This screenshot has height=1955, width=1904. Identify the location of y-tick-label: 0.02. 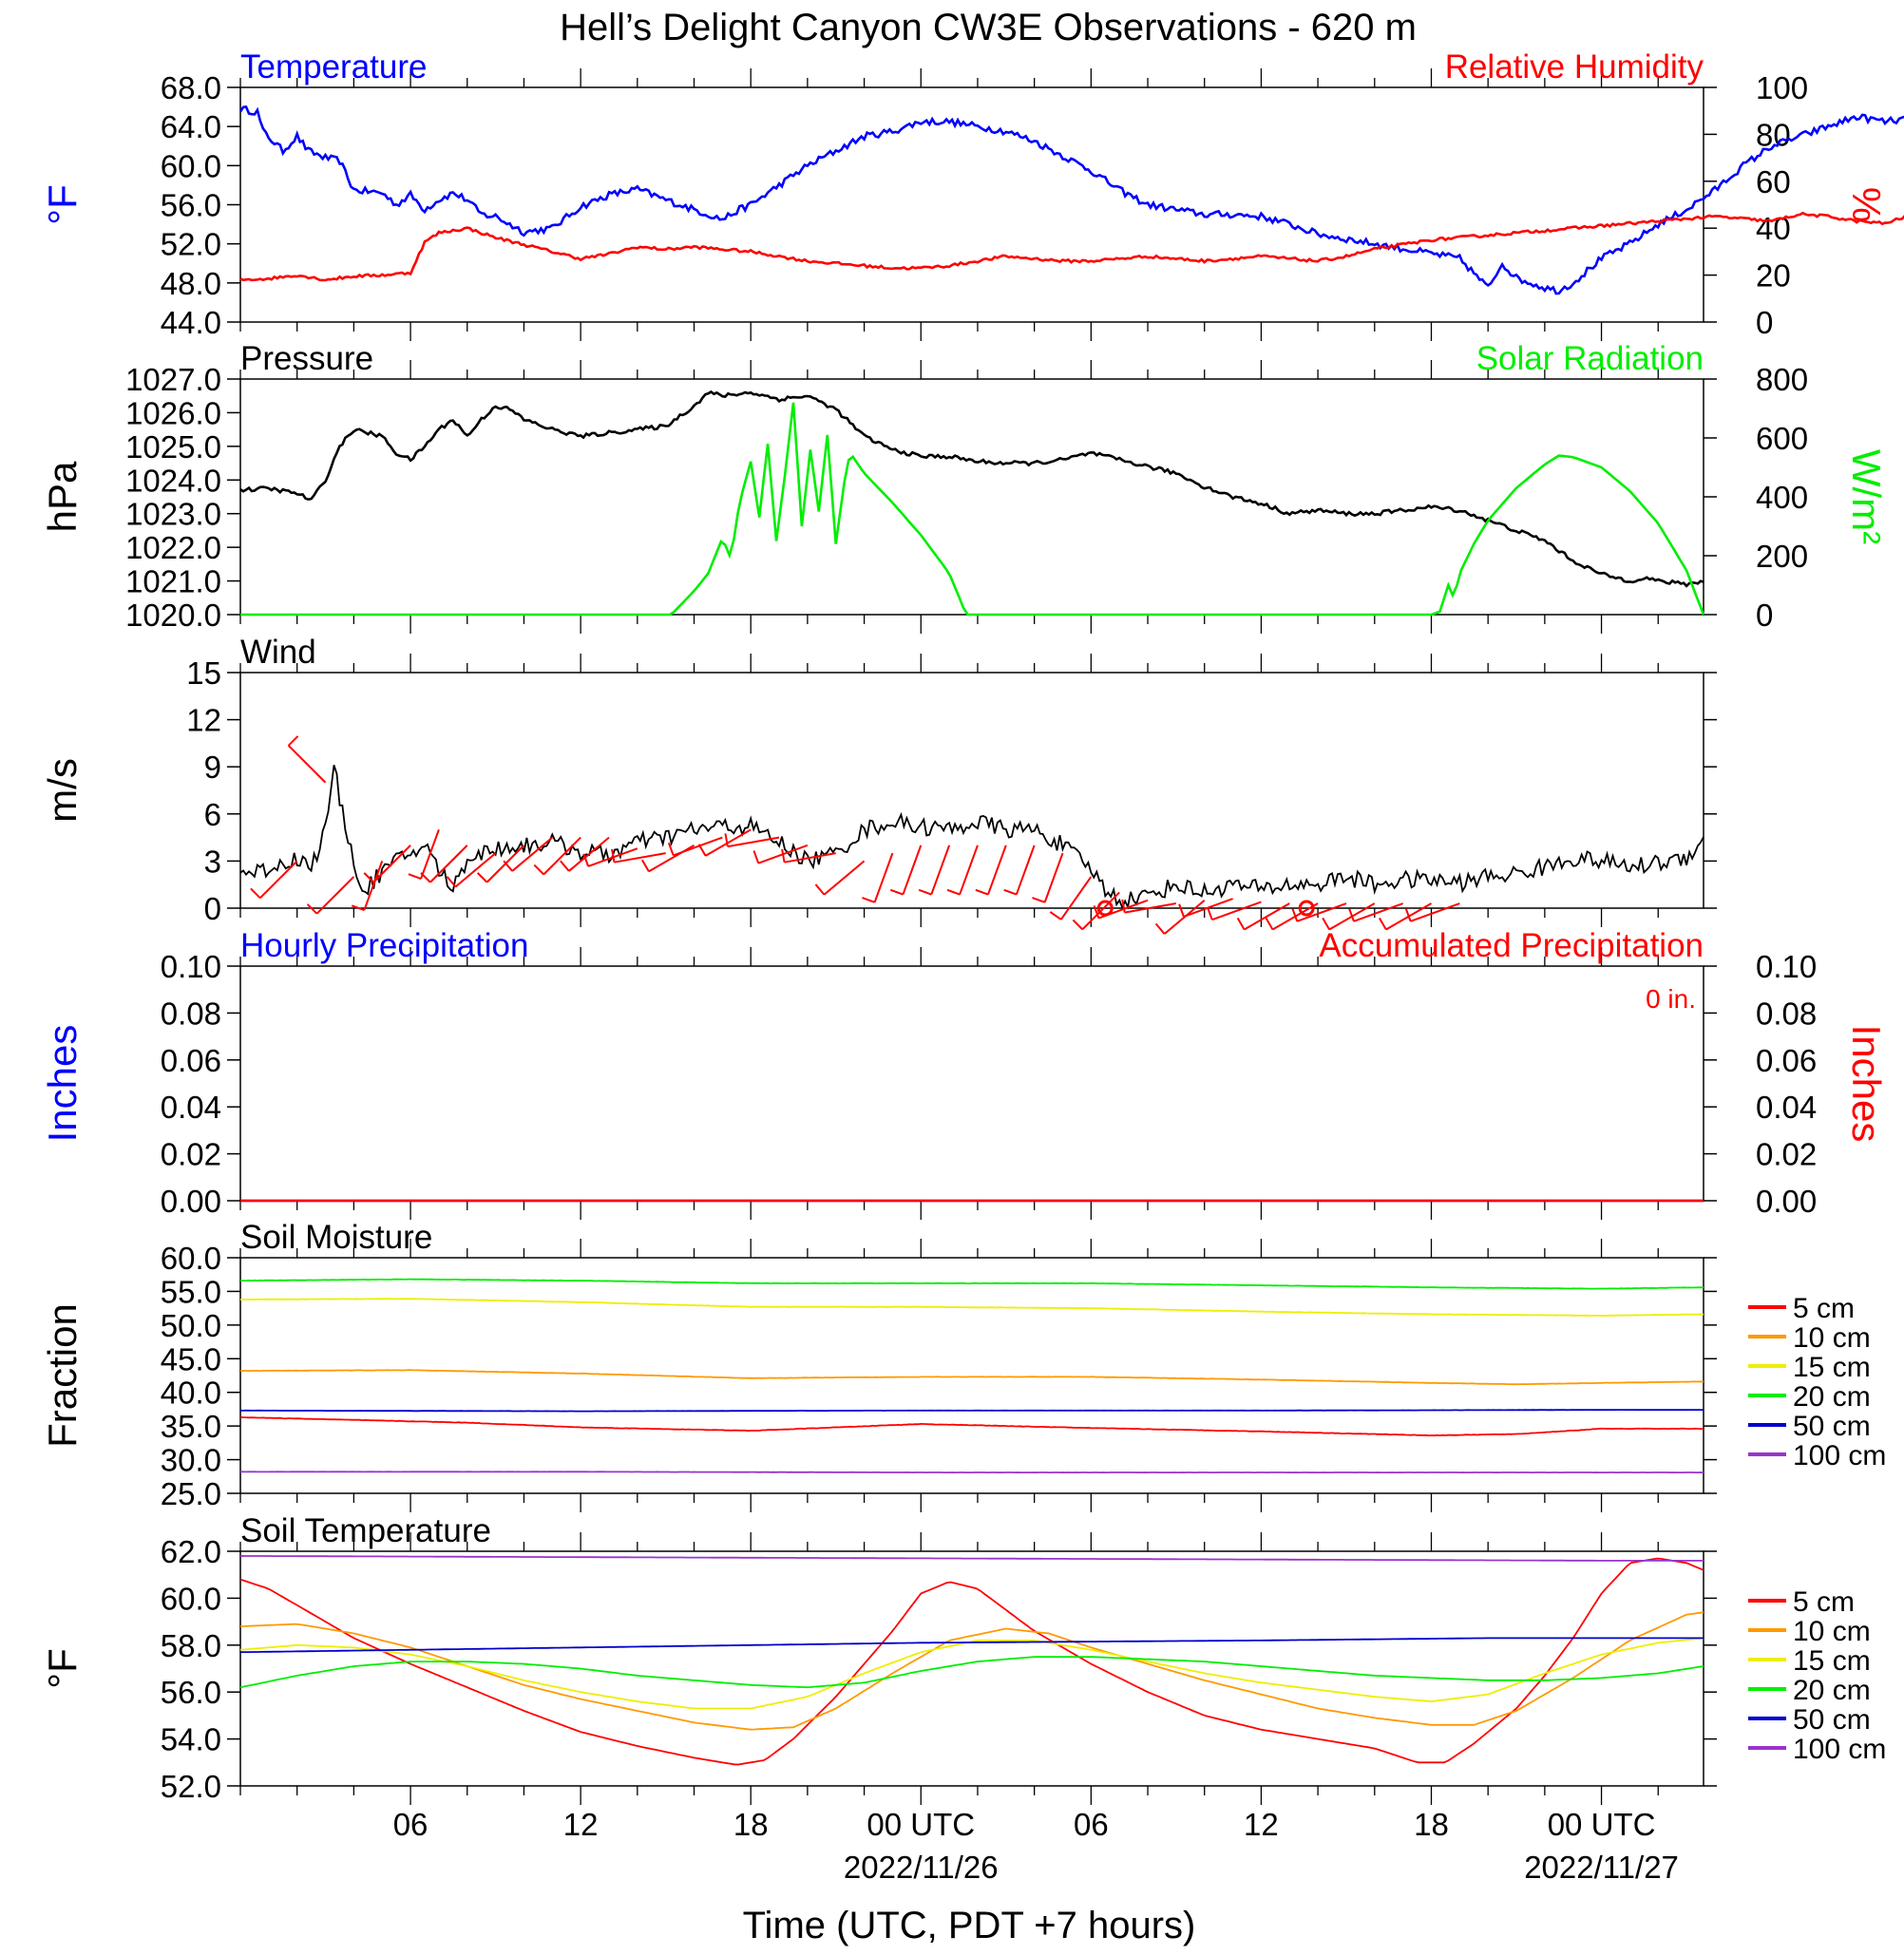
(191, 1154).